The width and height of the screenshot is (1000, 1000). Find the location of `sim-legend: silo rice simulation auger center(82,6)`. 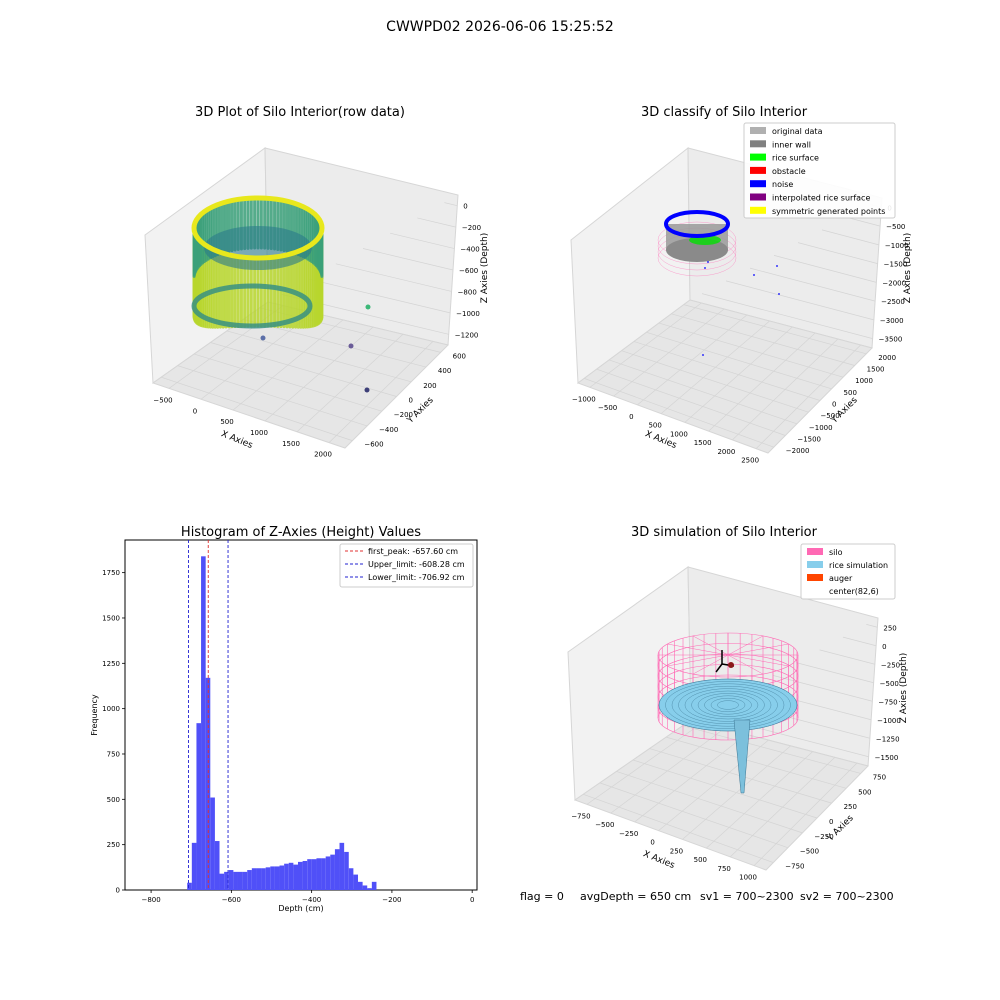

sim-legend: silo rice simulation auger center(82,6) is located at coordinates (848, 571).